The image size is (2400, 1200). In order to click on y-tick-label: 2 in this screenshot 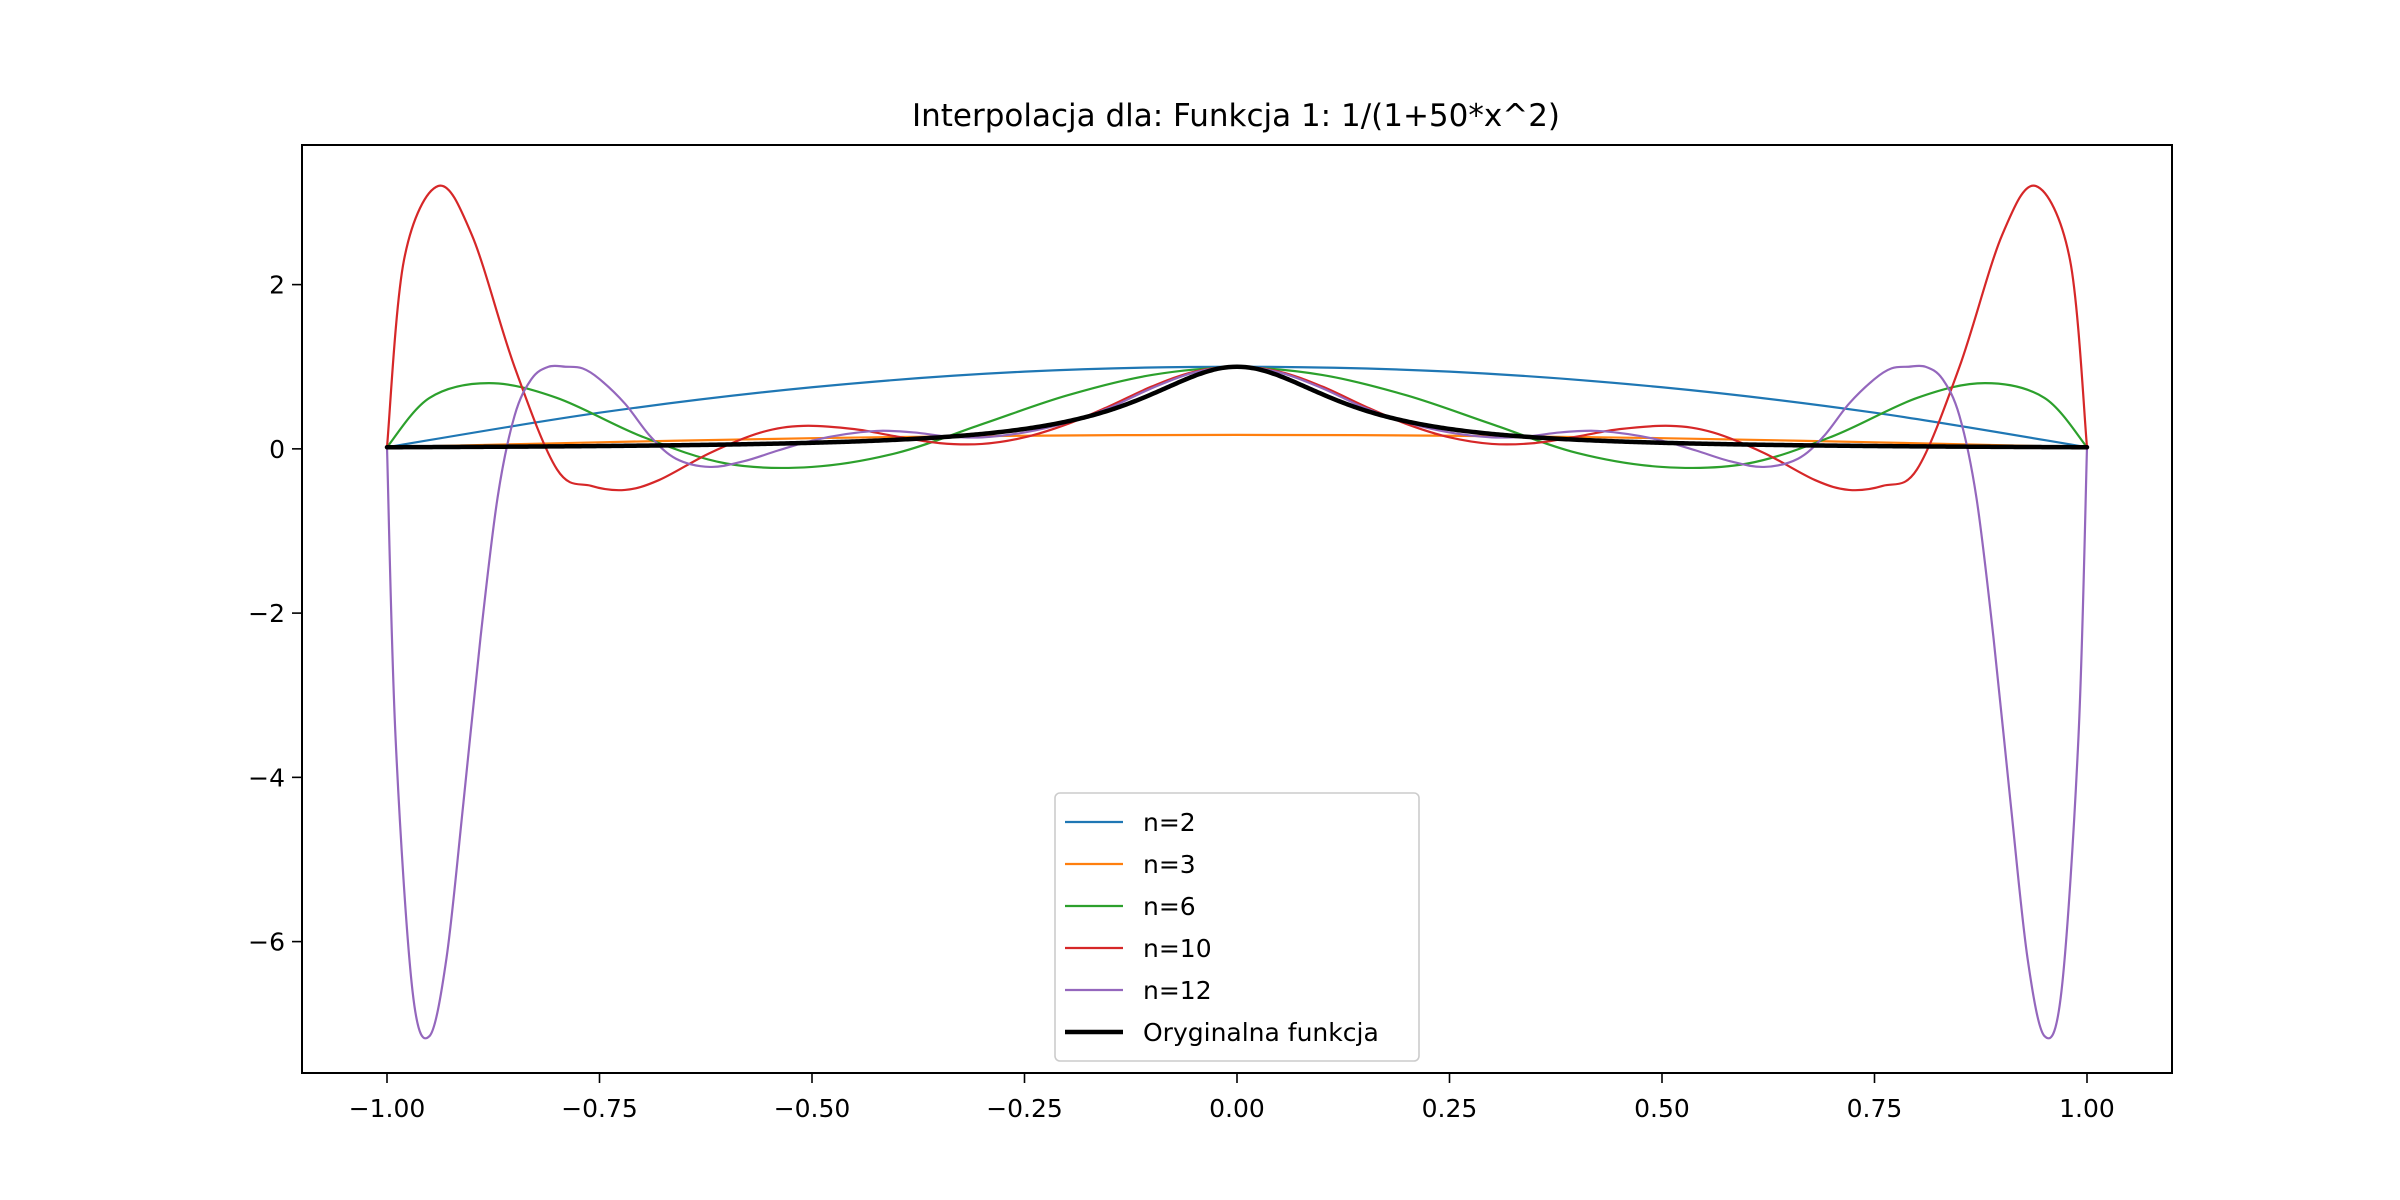, I will do `click(277, 285)`.